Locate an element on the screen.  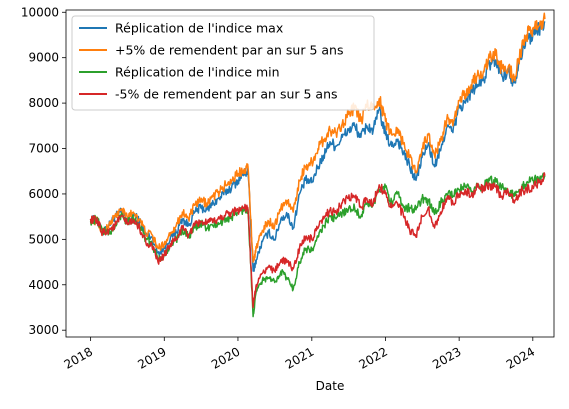
x-tick-label: 2023 is located at coordinates (446, 357).